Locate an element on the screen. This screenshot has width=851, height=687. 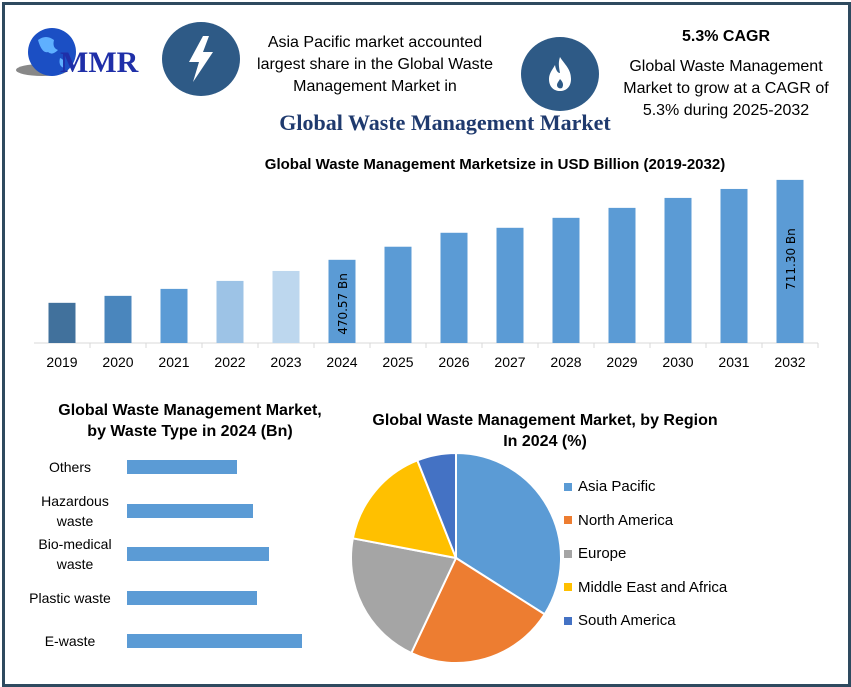
x-tick-label: 2026 is located at coordinates (454, 362).